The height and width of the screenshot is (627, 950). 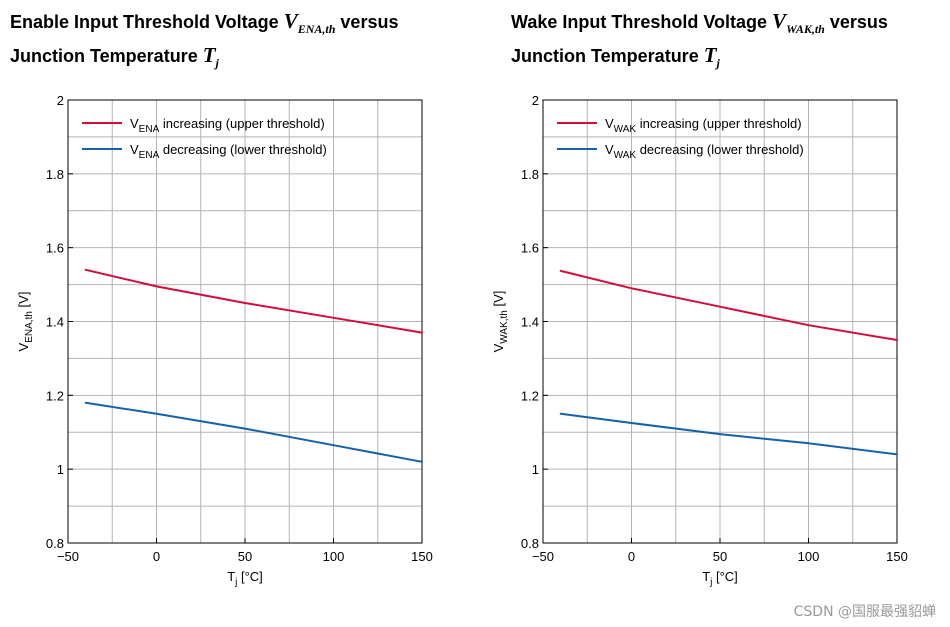 I want to click on chart-title-right-line2: Junction Temperature Tj, so click(x=699, y=59).